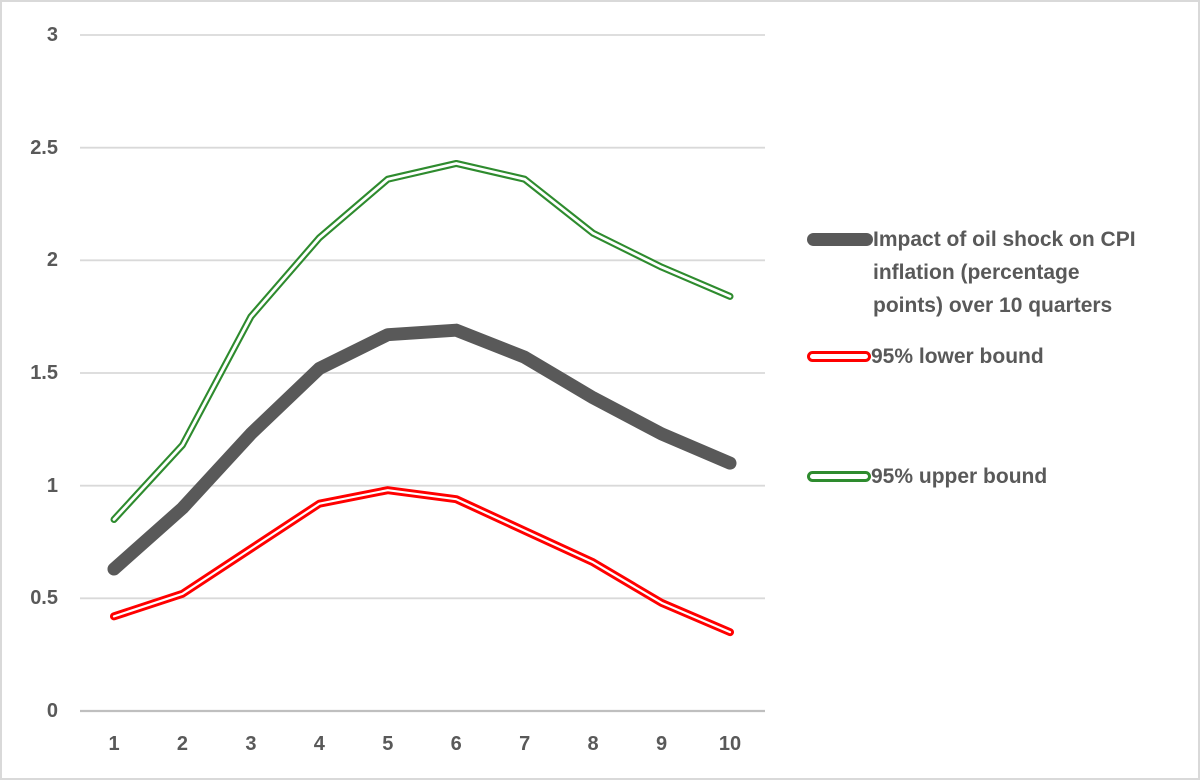  Describe the element at coordinates (44, 373) in the screenshot. I see `y-tick-label: 1.5` at that location.